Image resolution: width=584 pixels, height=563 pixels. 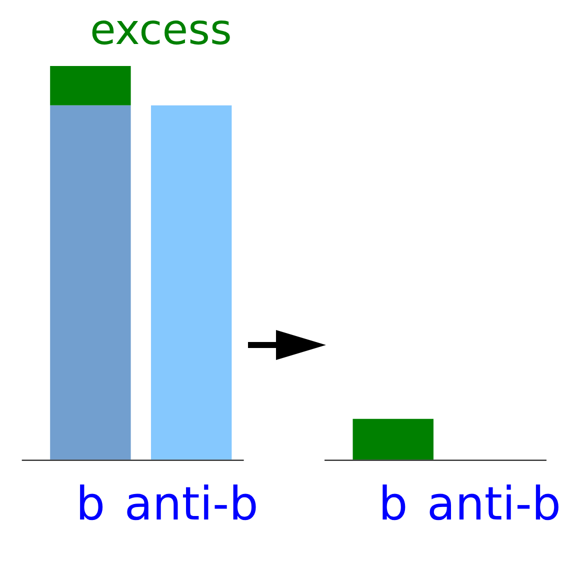 What do you see at coordinates (161, 29) in the screenshot?
I see `text: excess` at bounding box center [161, 29].